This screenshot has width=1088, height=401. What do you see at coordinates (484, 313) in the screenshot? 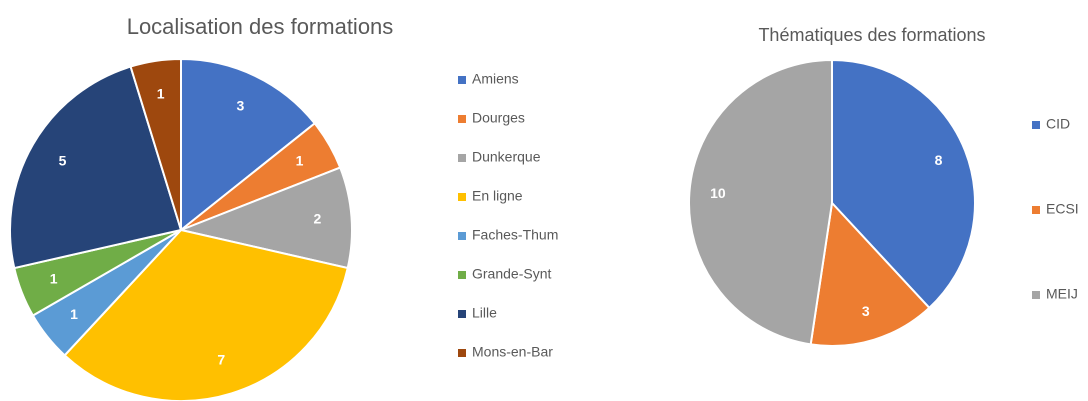
I see `legend-label: Lille` at bounding box center [484, 313].